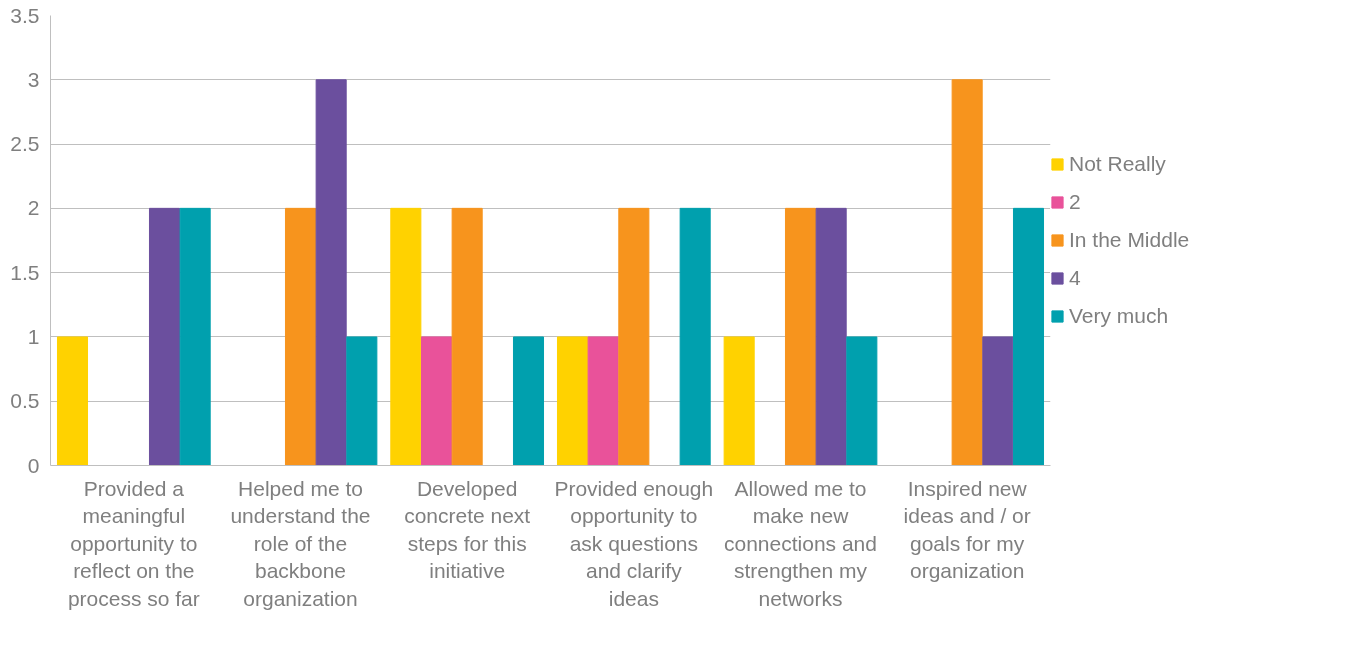 This screenshot has height=666, width=1365. I want to click on y-tick-label: 2, so click(33, 208).